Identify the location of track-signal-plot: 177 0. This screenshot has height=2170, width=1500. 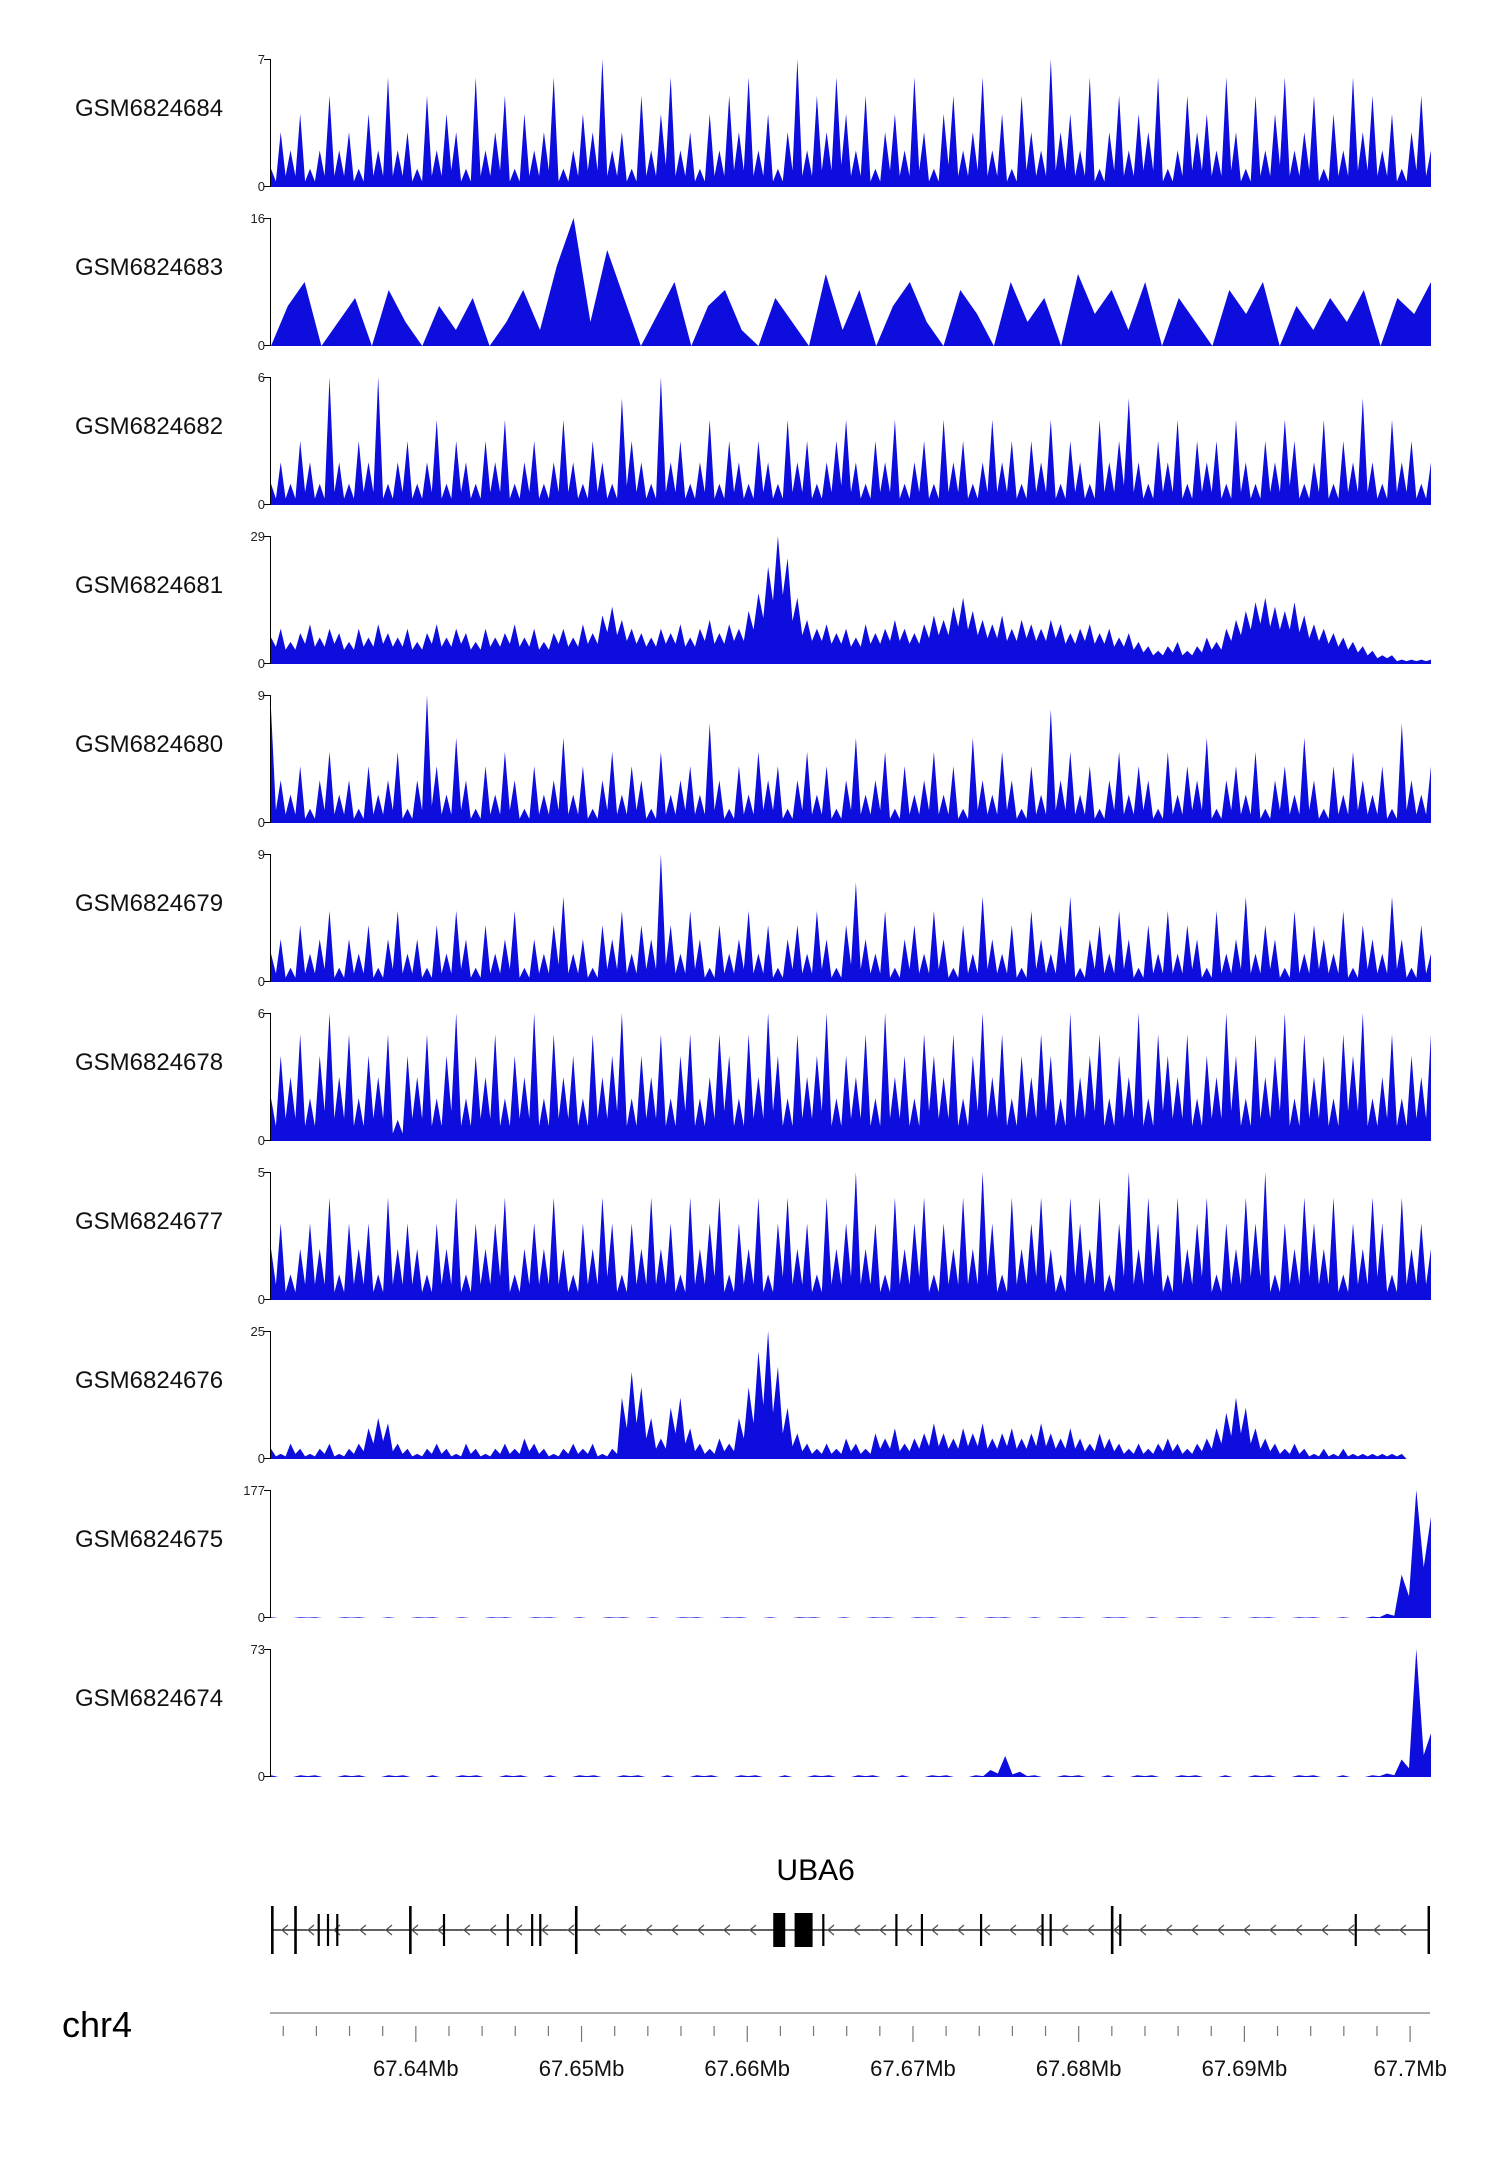
(837, 1554).